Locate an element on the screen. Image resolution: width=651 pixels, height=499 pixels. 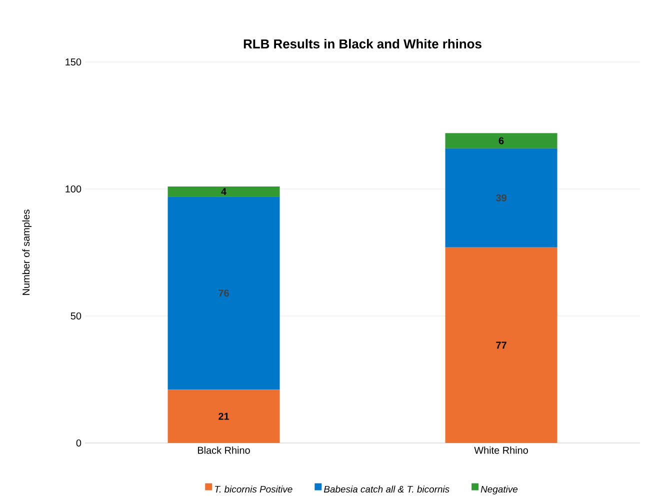
y-tick-label: 150 is located at coordinates (74, 62).